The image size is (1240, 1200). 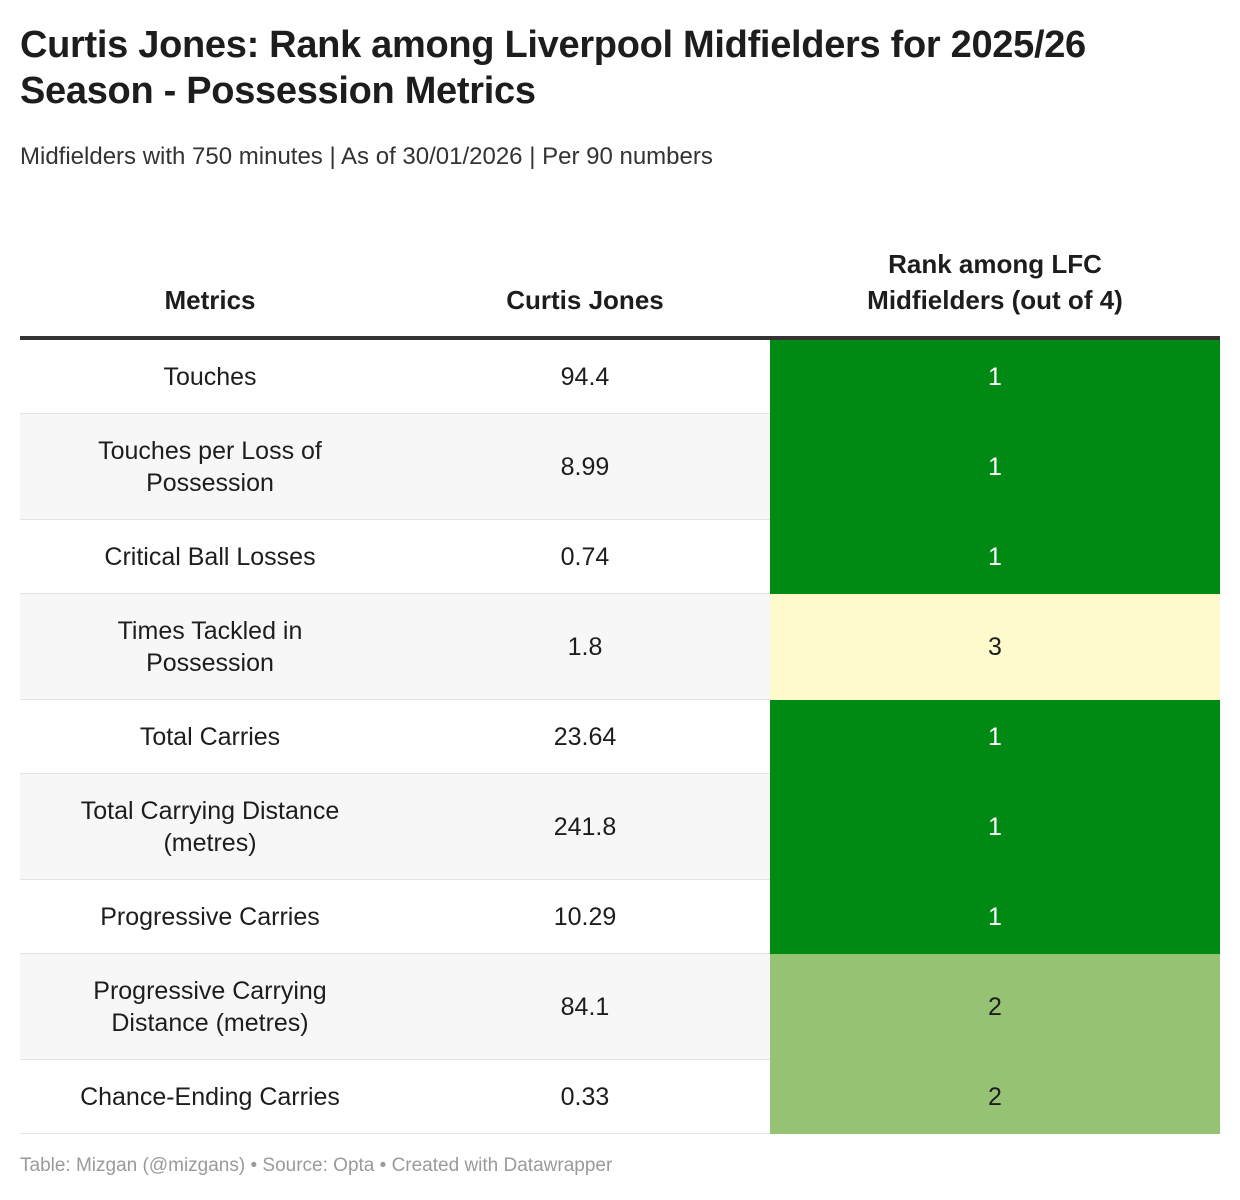 I want to click on metric-cell: Total Carries, so click(x=210, y=736).